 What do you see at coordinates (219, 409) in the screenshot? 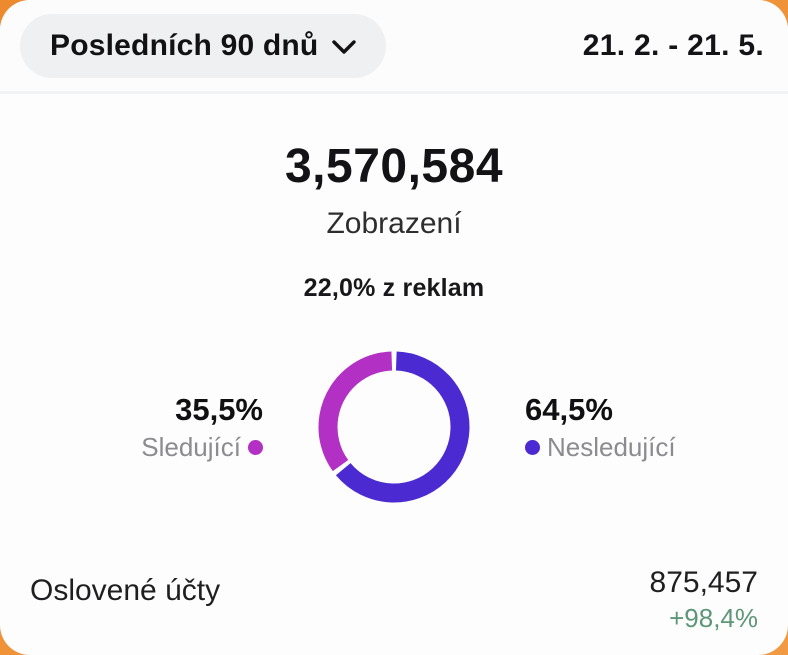
I see `followers-percentage: 35,5%` at bounding box center [219, 409].